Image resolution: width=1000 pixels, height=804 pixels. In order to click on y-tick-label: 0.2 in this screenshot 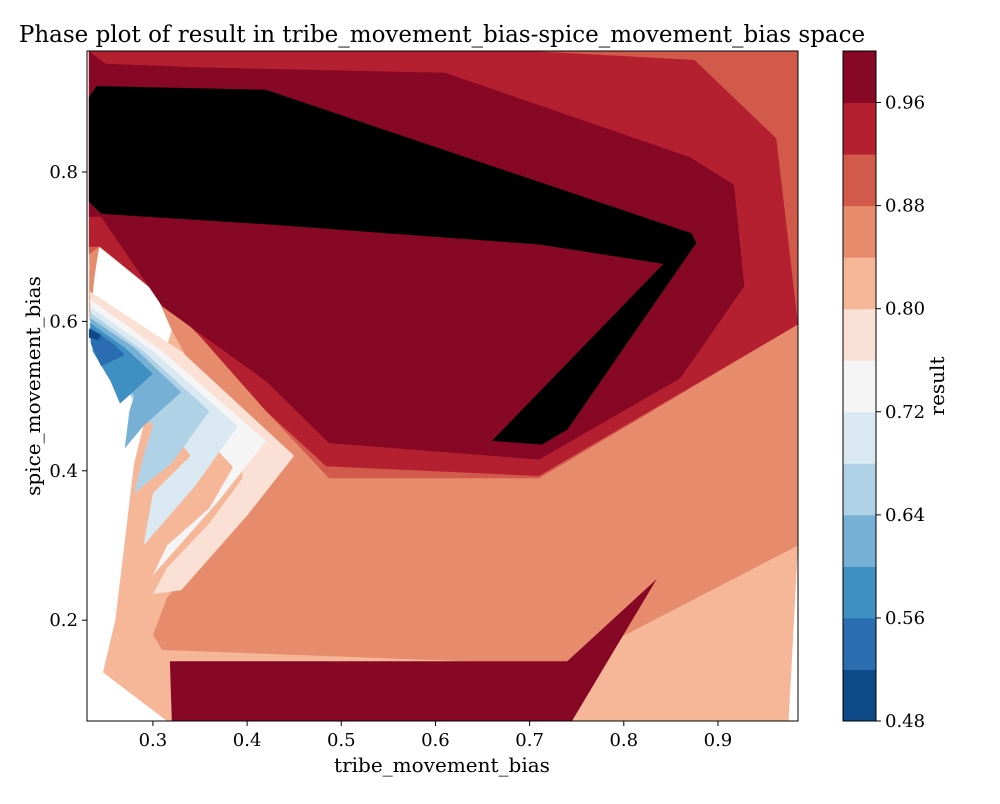, I will do `click(63, 620)`.